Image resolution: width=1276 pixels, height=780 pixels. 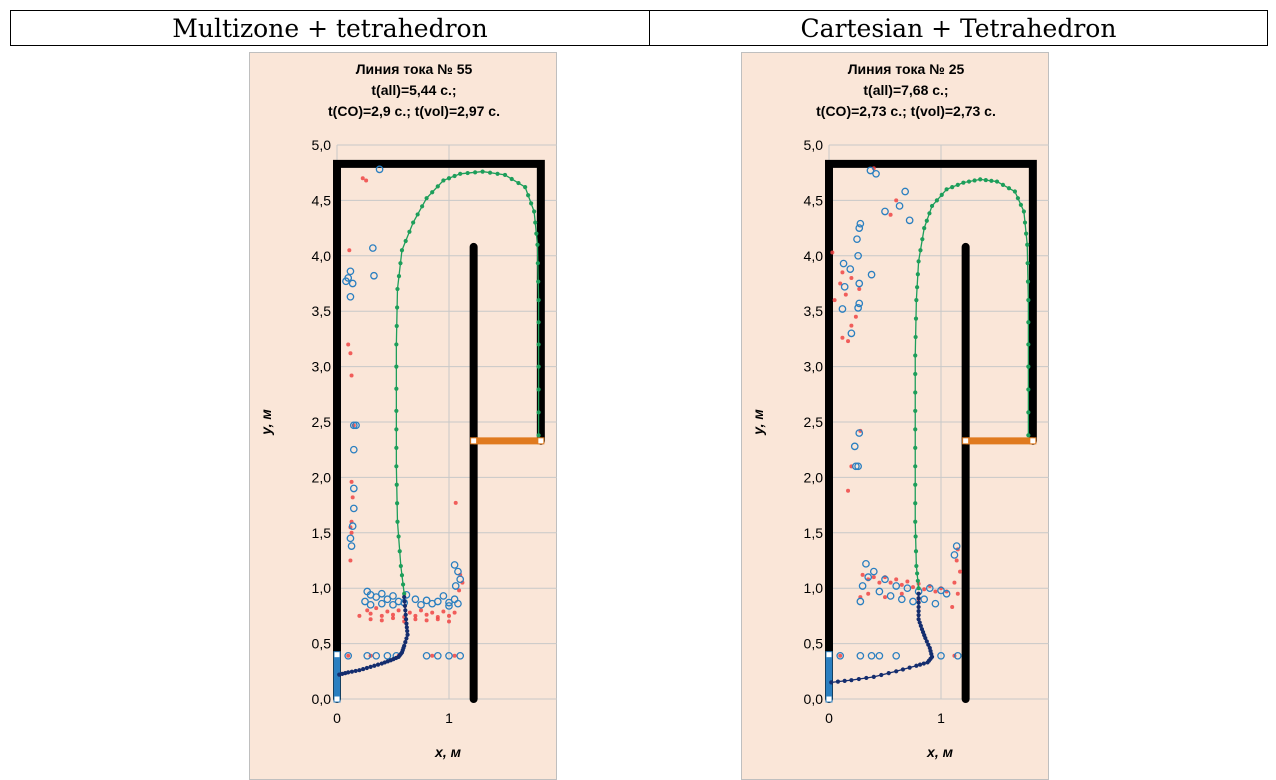 I want to click on y-tick-label: 0,0, so click(x=814, y=699).